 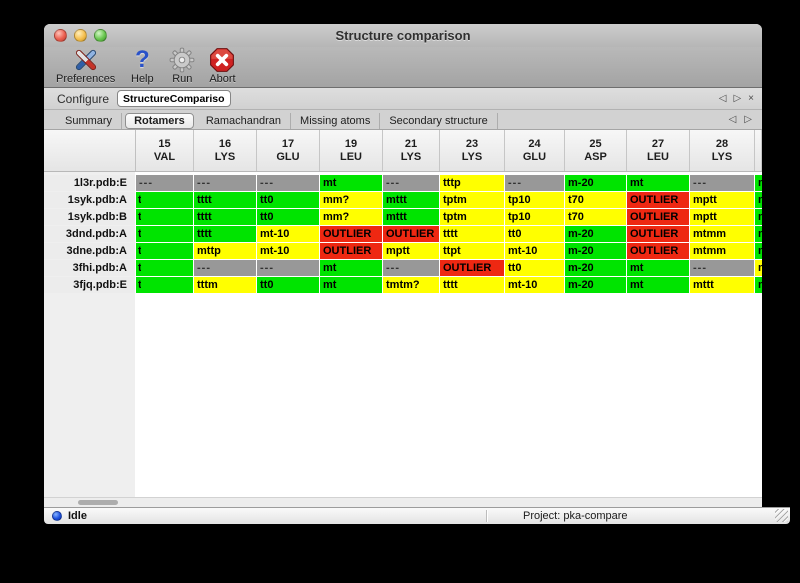 What do you see at coordinates (142, 66) in the screenshot?
I see `help-button: ? Help` at bounding box center [142, 66].